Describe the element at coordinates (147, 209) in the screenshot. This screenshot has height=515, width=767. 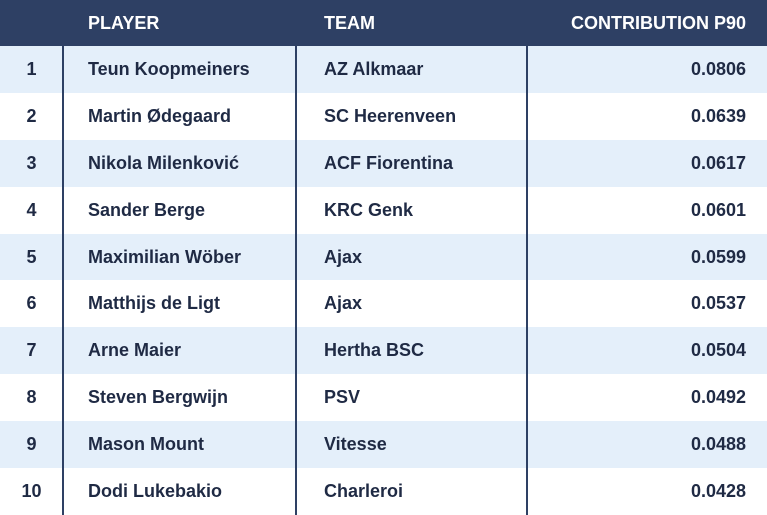
I see `player-cell: Sander Berge` at that location.